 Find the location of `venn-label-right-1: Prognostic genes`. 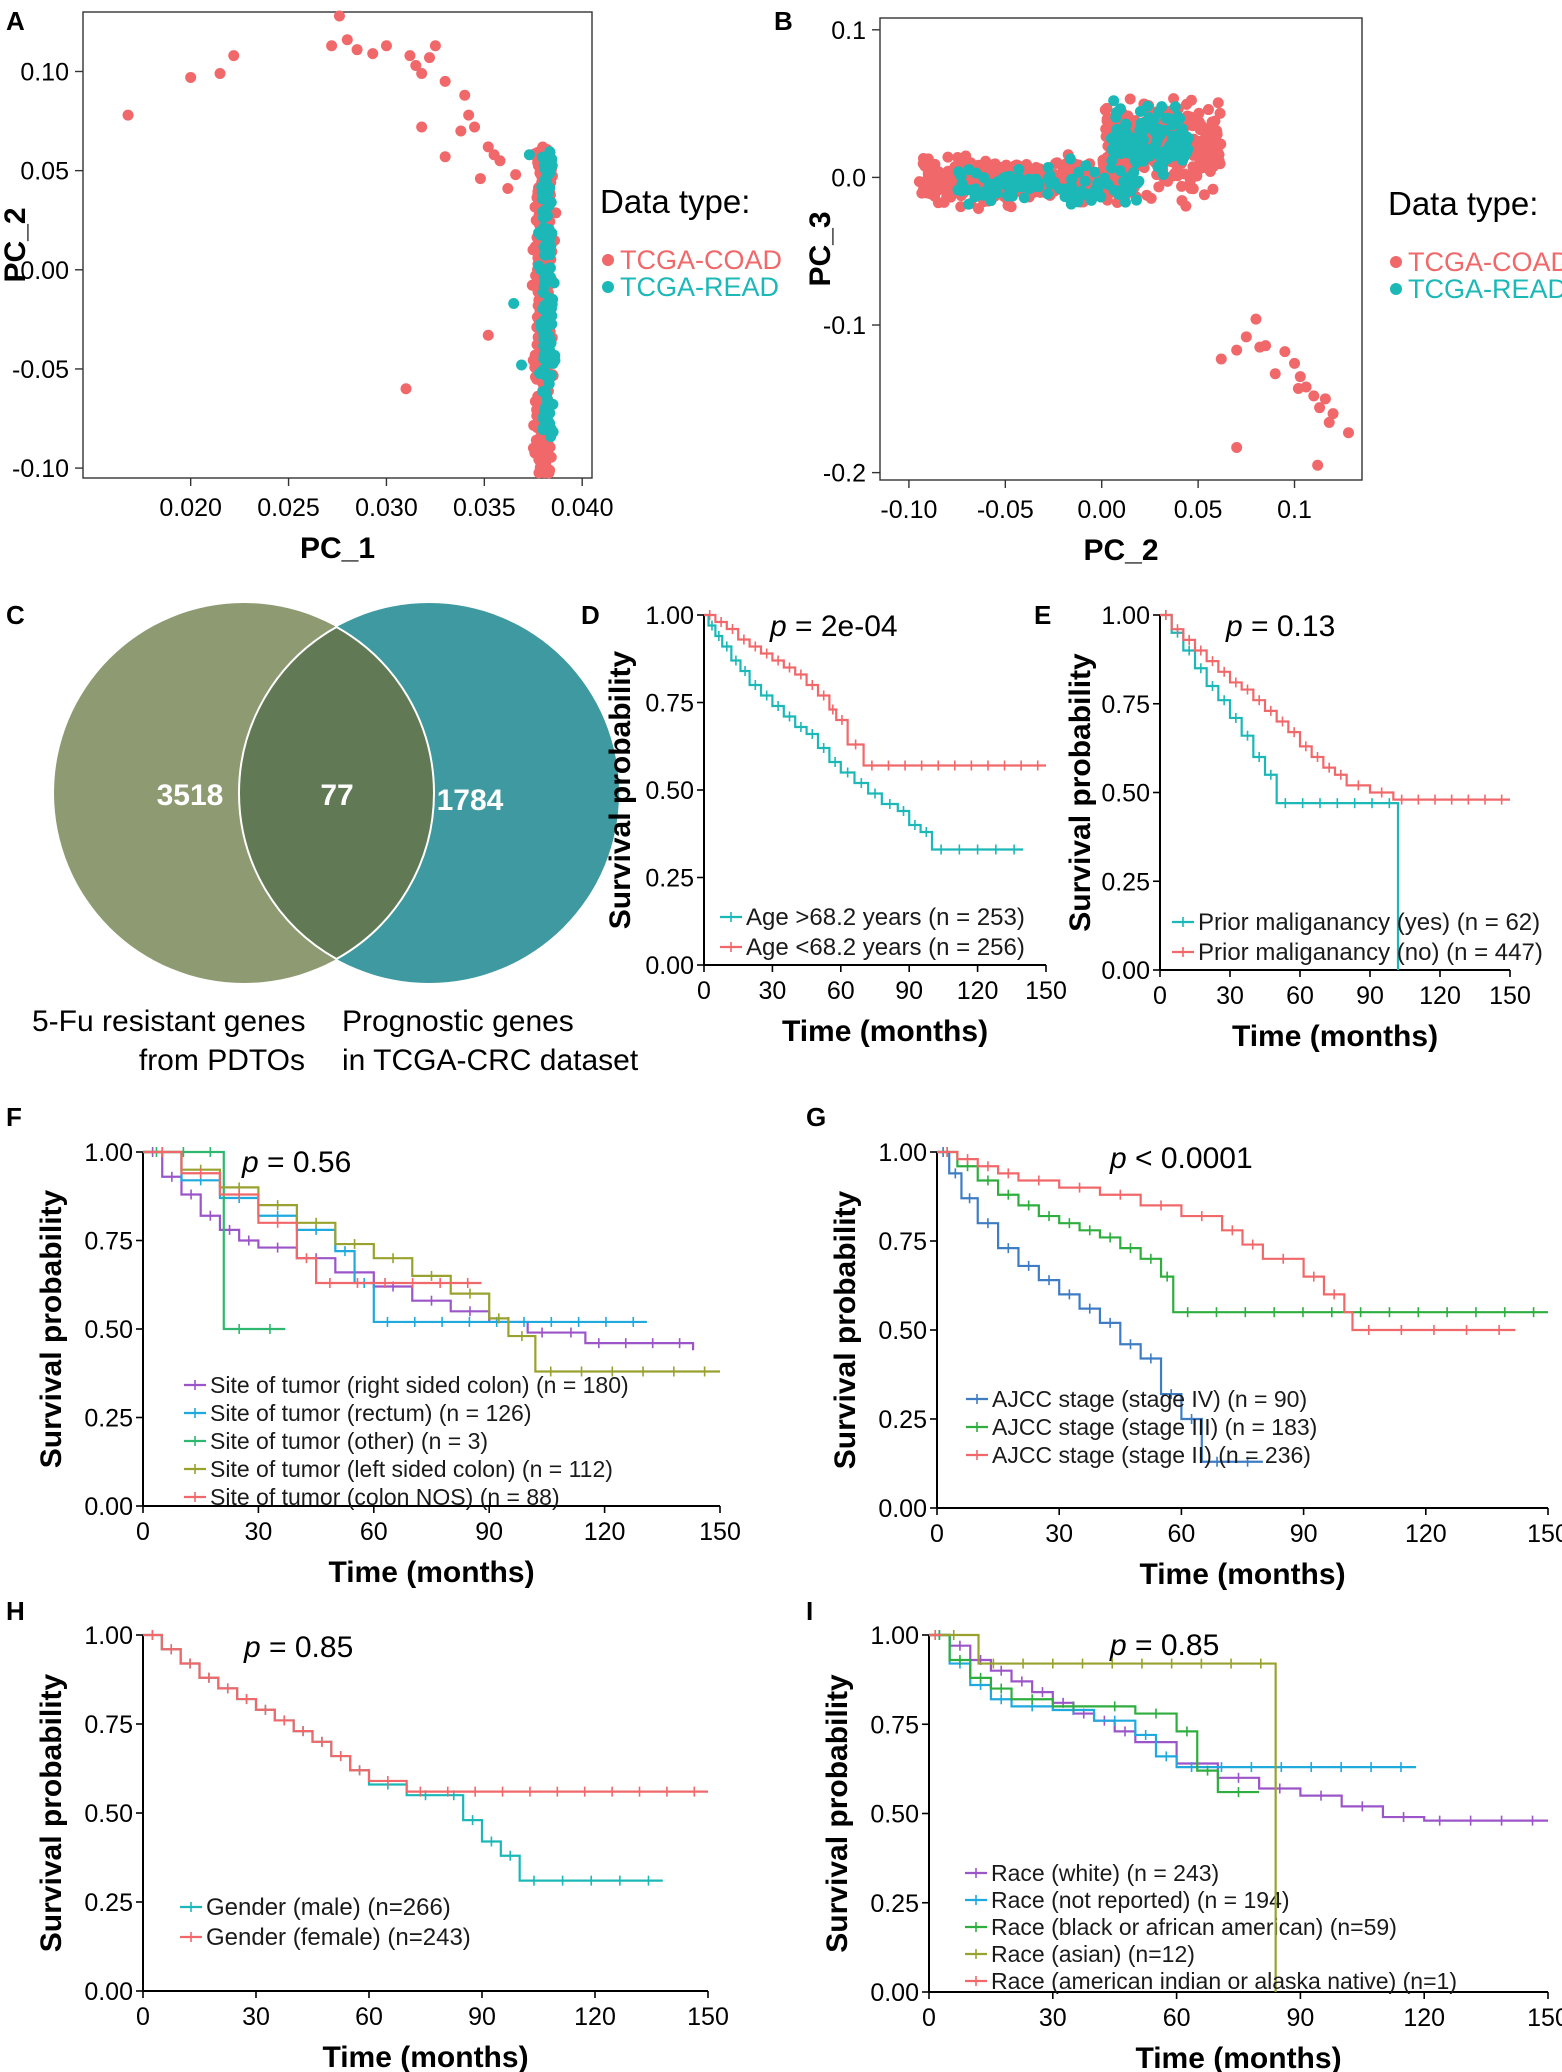

venn-label-right-1: Prognostic genes is located at coordinates (458, 1021).